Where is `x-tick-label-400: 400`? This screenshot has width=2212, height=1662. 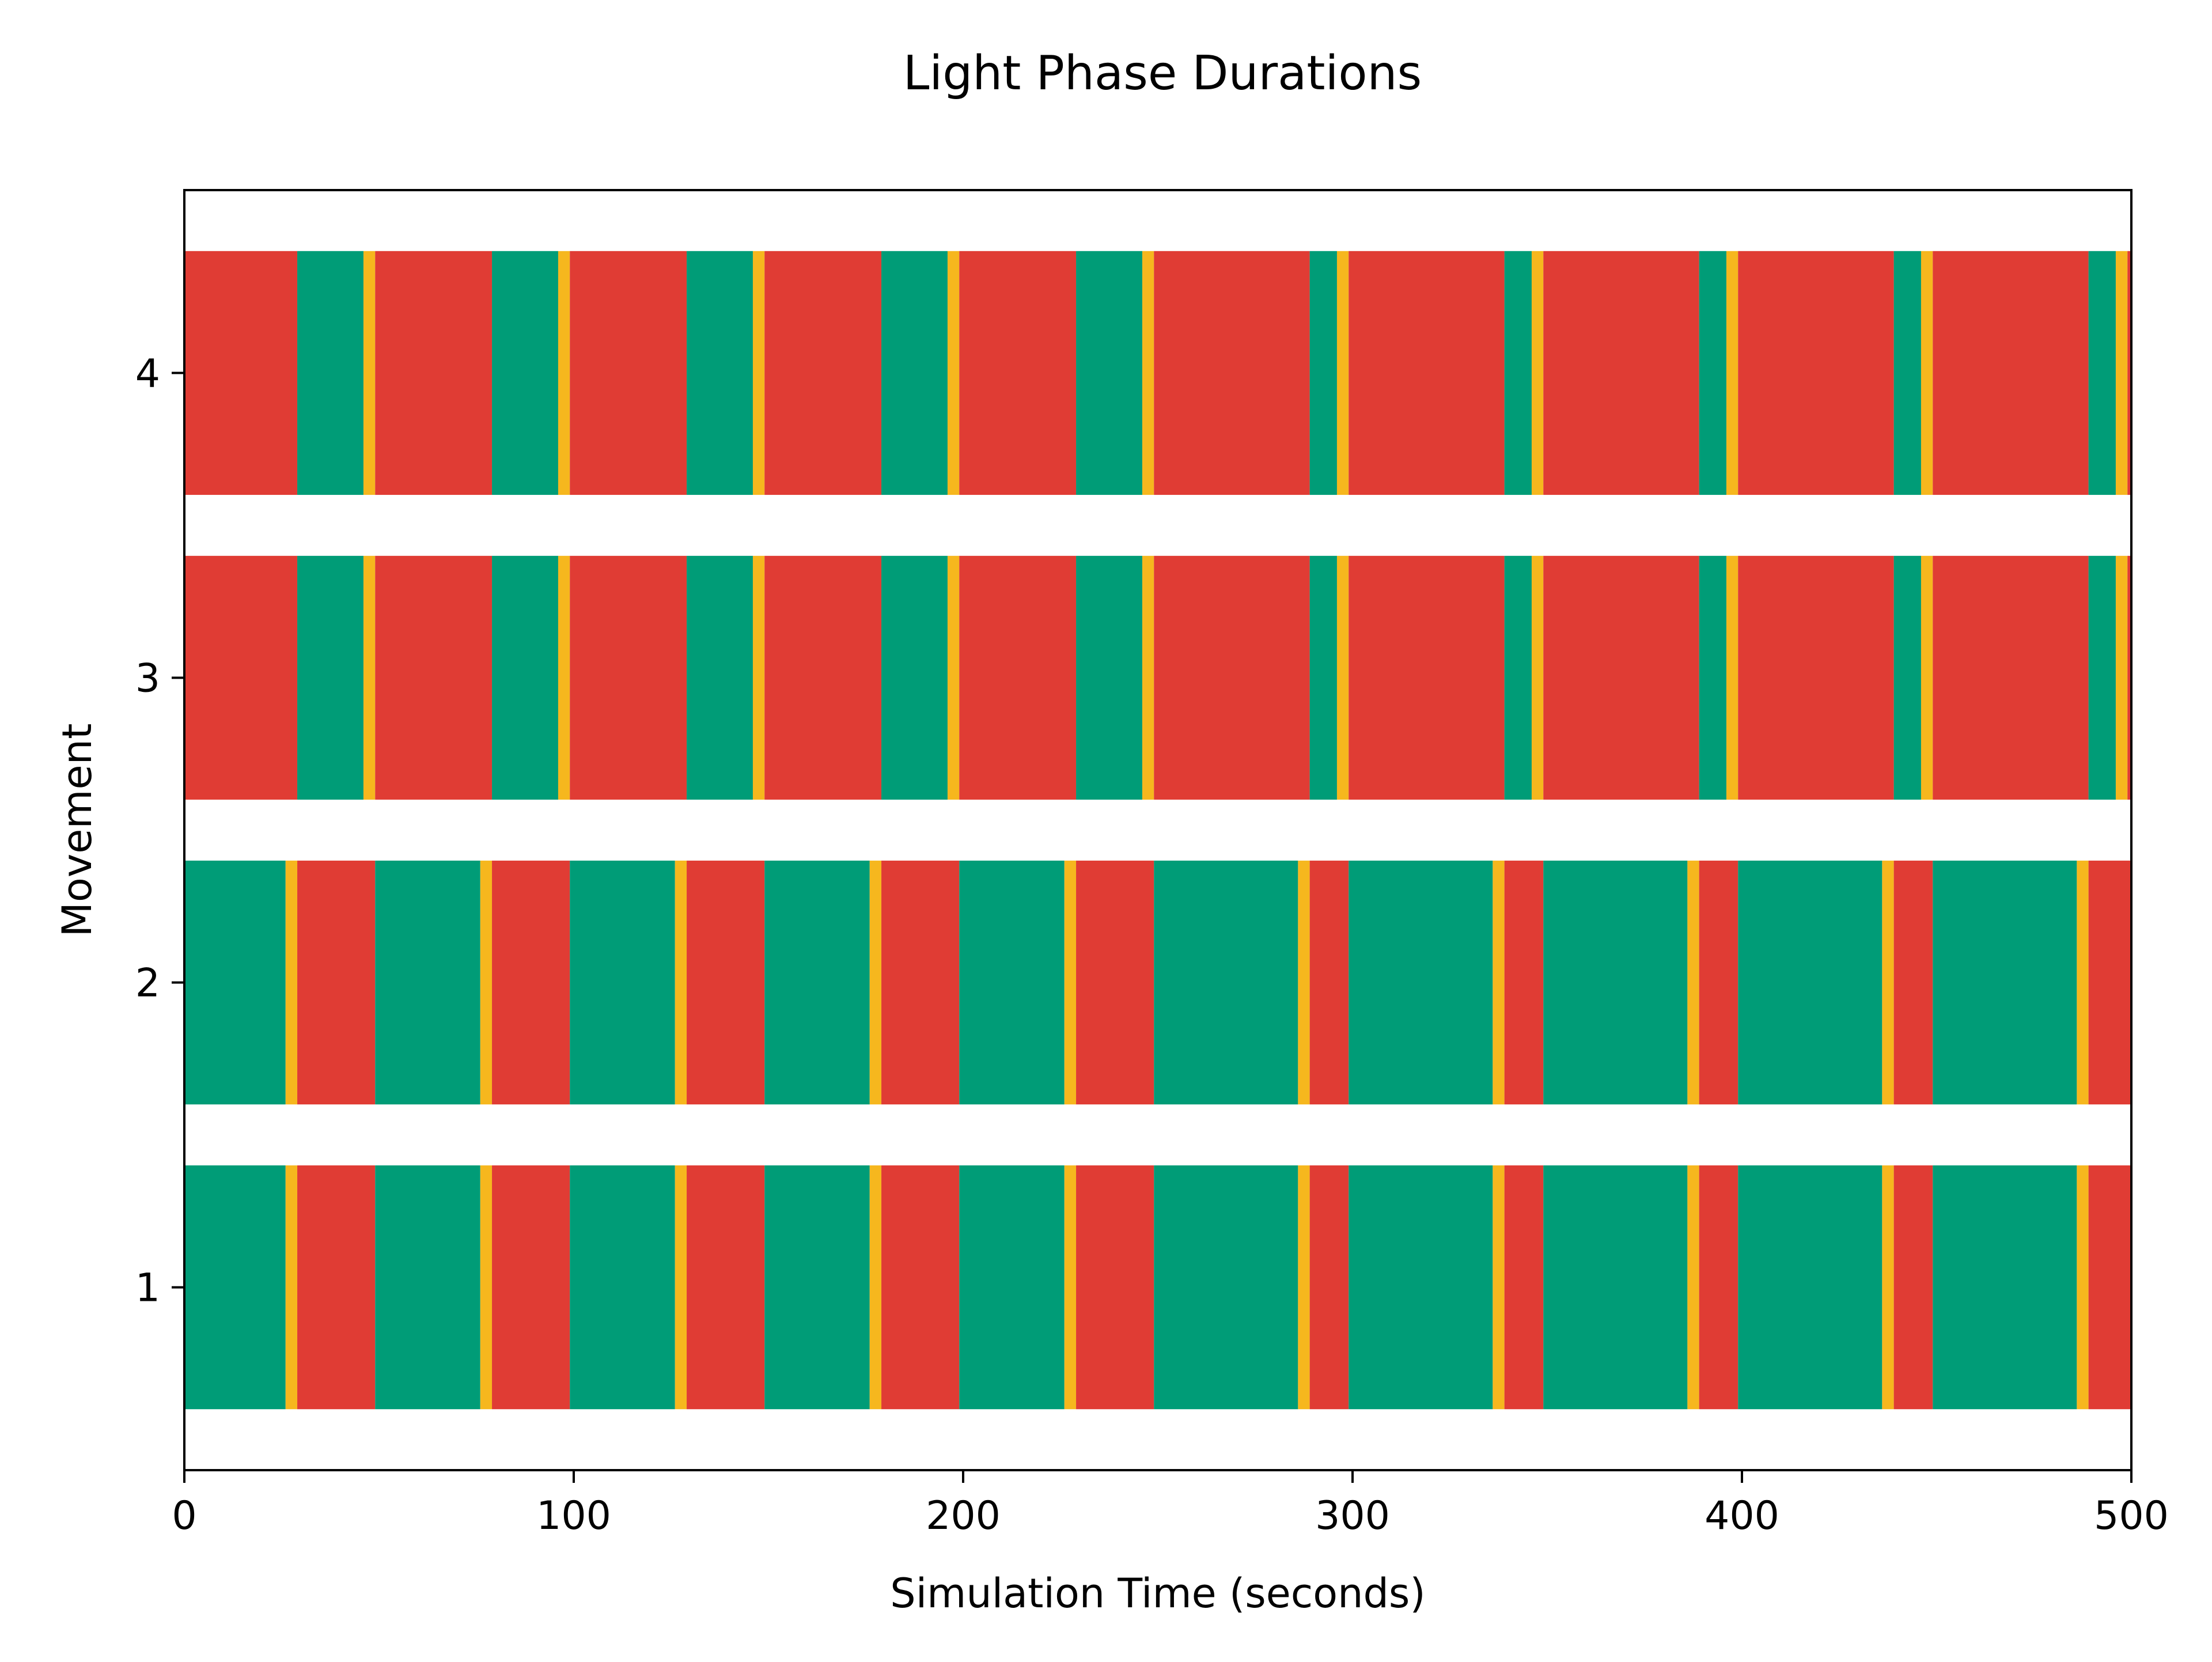 x-tick-label-400: 400 is located at coordinates (1742, 1516).